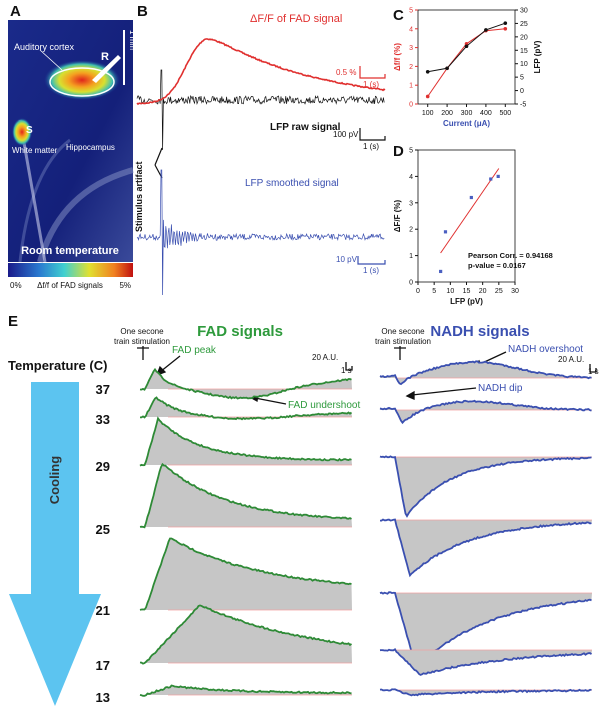 The image size is (604, 715). Describe the element at coordinates (397, 57) in the screenshot. I see `y-axis-title: Δf/f (%)` at that location.